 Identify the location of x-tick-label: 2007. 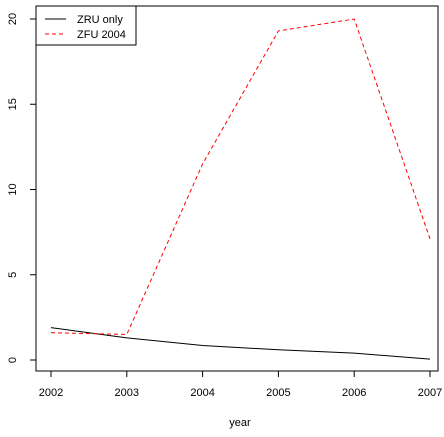
(430, 393).